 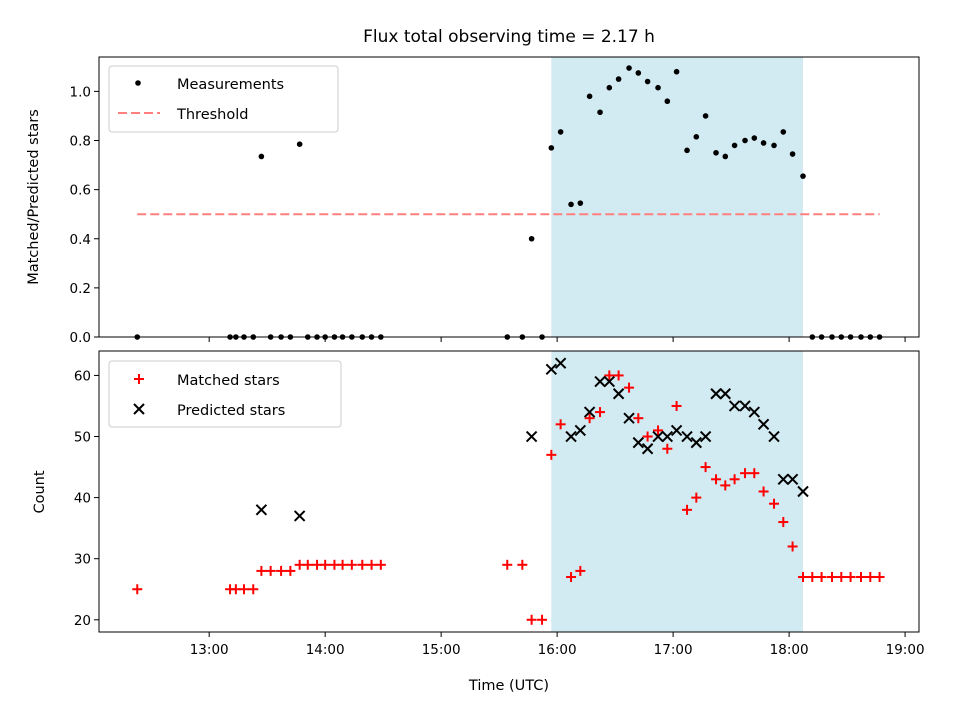 What do you see at coordinates (231, 411) in the screenshot?
I see `legend-label-predicted: Predicted stars` at bounding box center [231, 411].